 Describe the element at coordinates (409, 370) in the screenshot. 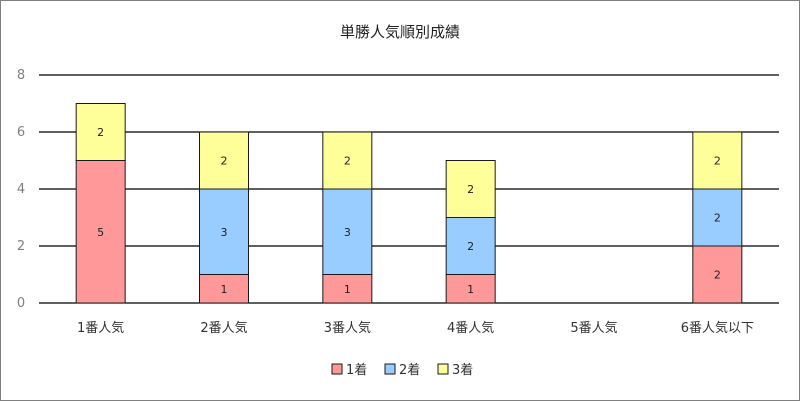

I see `legend-label: 2着` at that location.